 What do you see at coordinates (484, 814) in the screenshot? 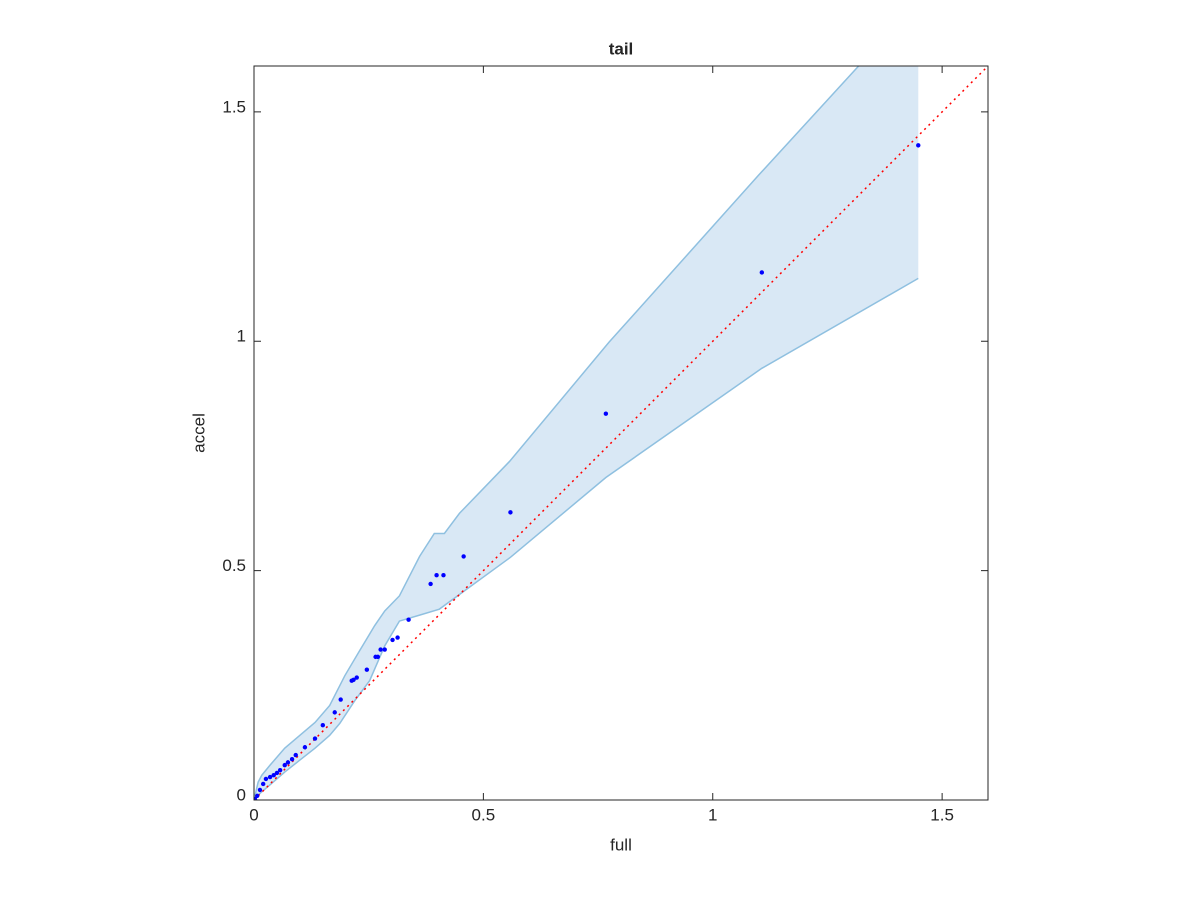
I see `x-tick-label: 0.5` at bounding box center [484, 814].